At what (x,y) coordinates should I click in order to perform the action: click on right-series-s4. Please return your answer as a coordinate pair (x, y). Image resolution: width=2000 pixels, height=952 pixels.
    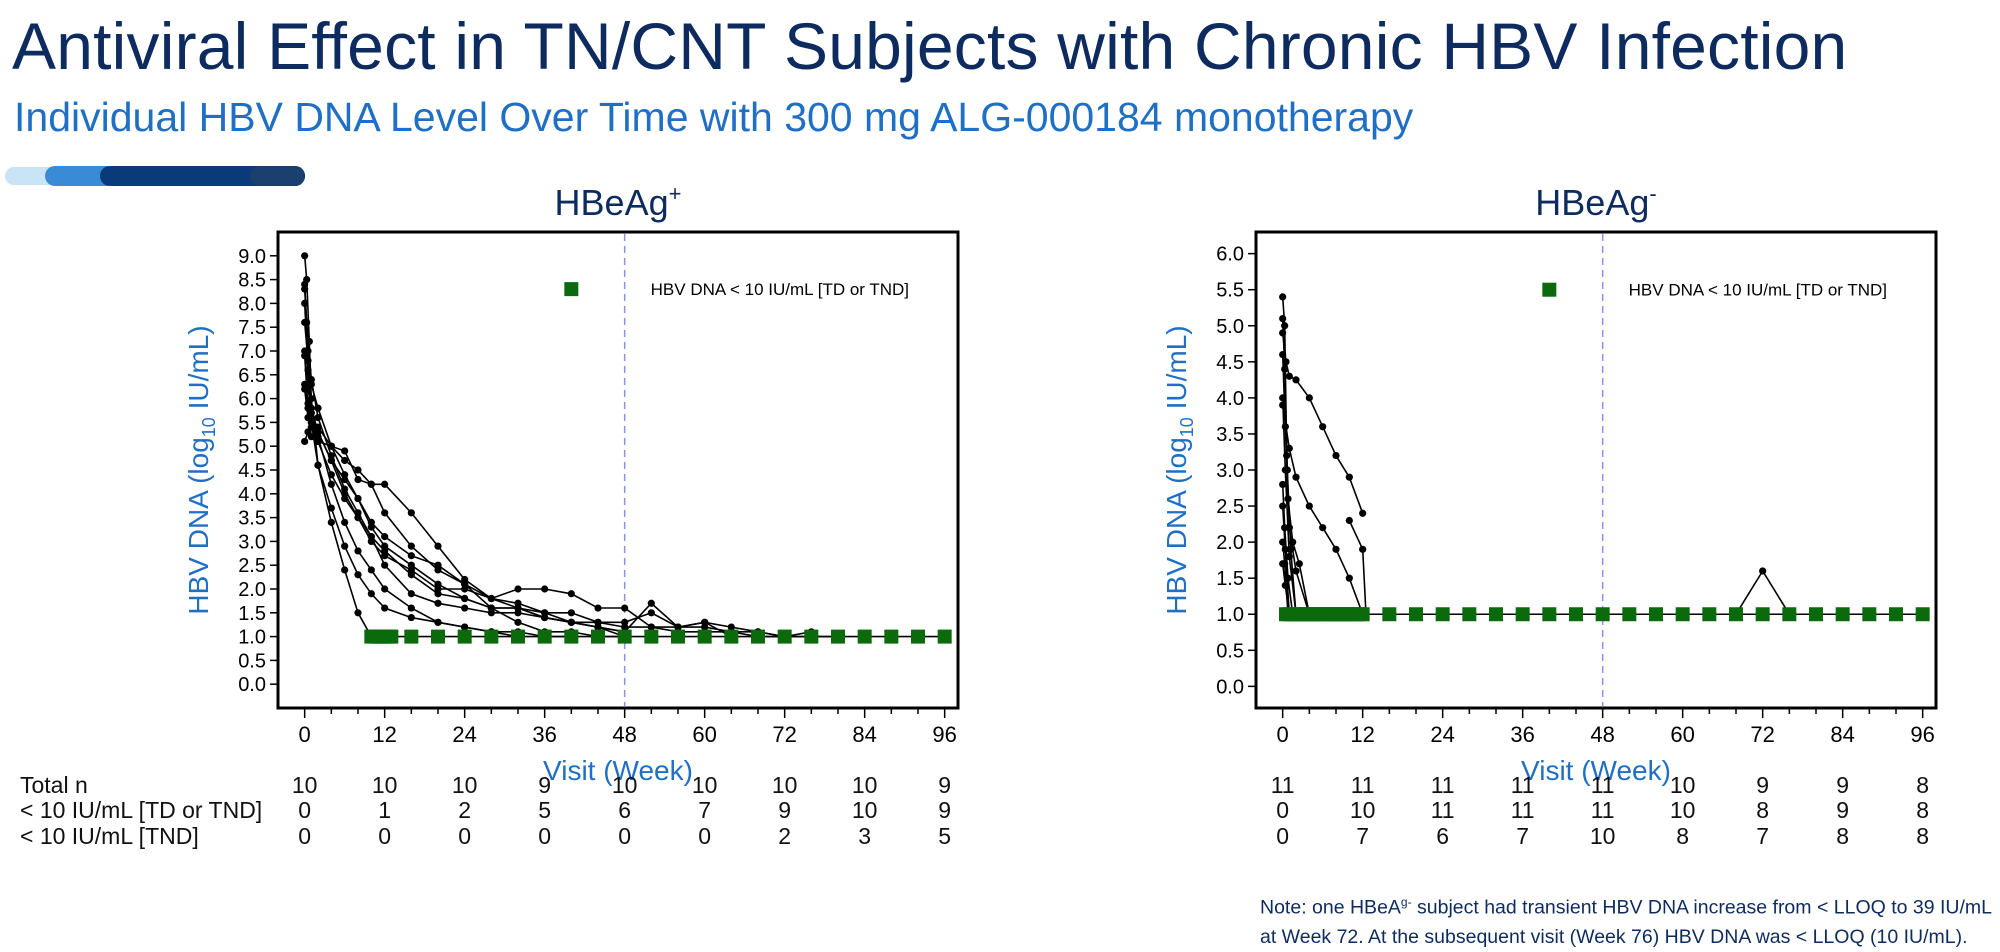
    Looking at the image, I should click on (1288, 504).